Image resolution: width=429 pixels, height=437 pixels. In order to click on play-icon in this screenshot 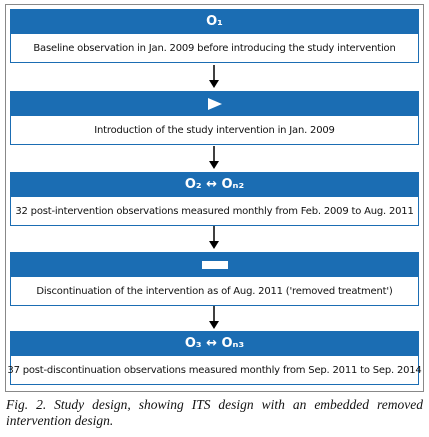, I will do `click(214, 103)`.